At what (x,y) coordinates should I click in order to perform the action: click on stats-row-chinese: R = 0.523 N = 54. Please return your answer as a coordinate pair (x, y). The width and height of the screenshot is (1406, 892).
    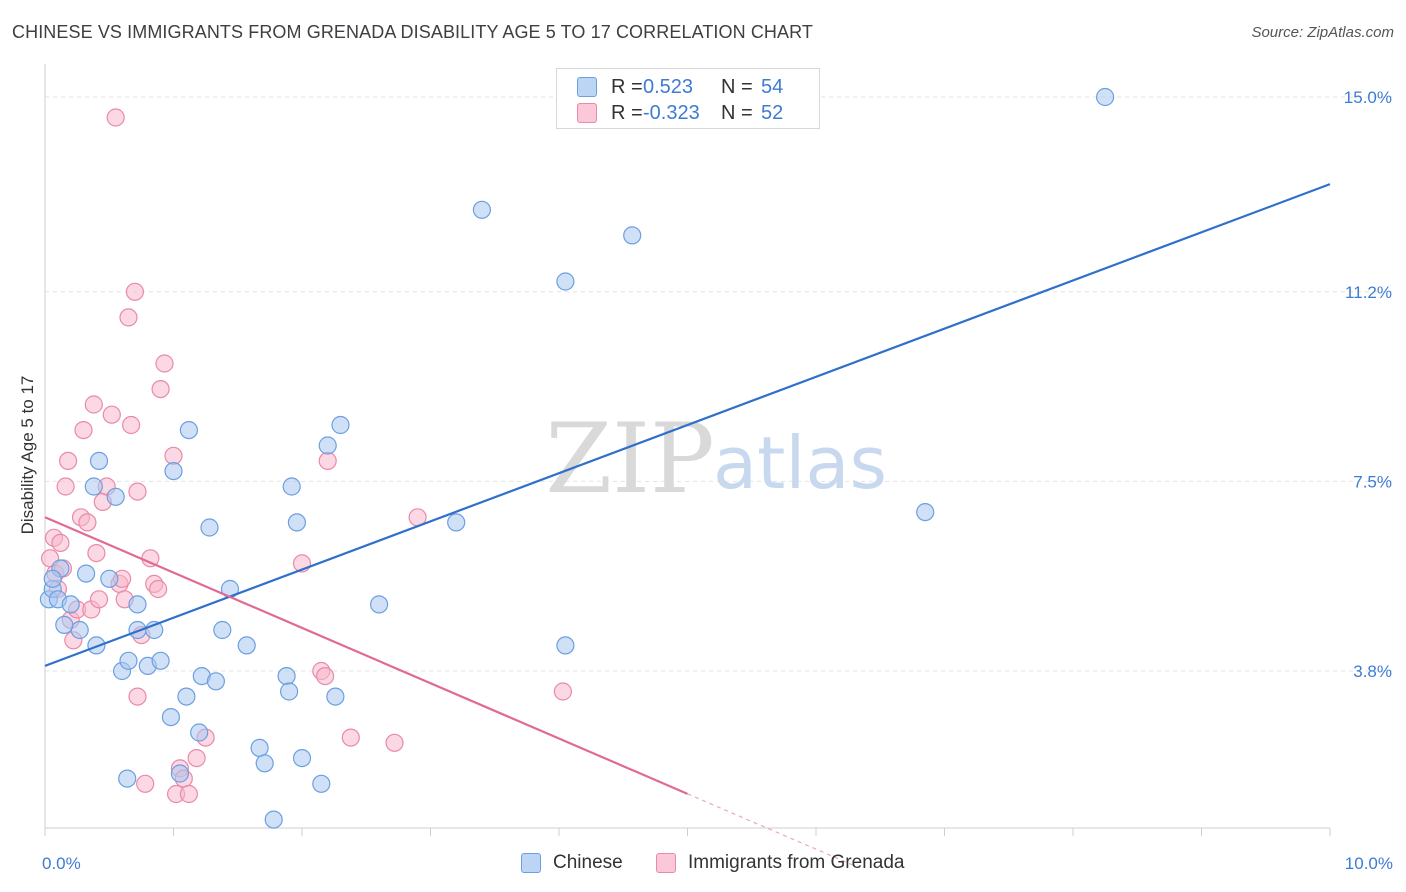
    Looking at the image, I should click on (680, 87).